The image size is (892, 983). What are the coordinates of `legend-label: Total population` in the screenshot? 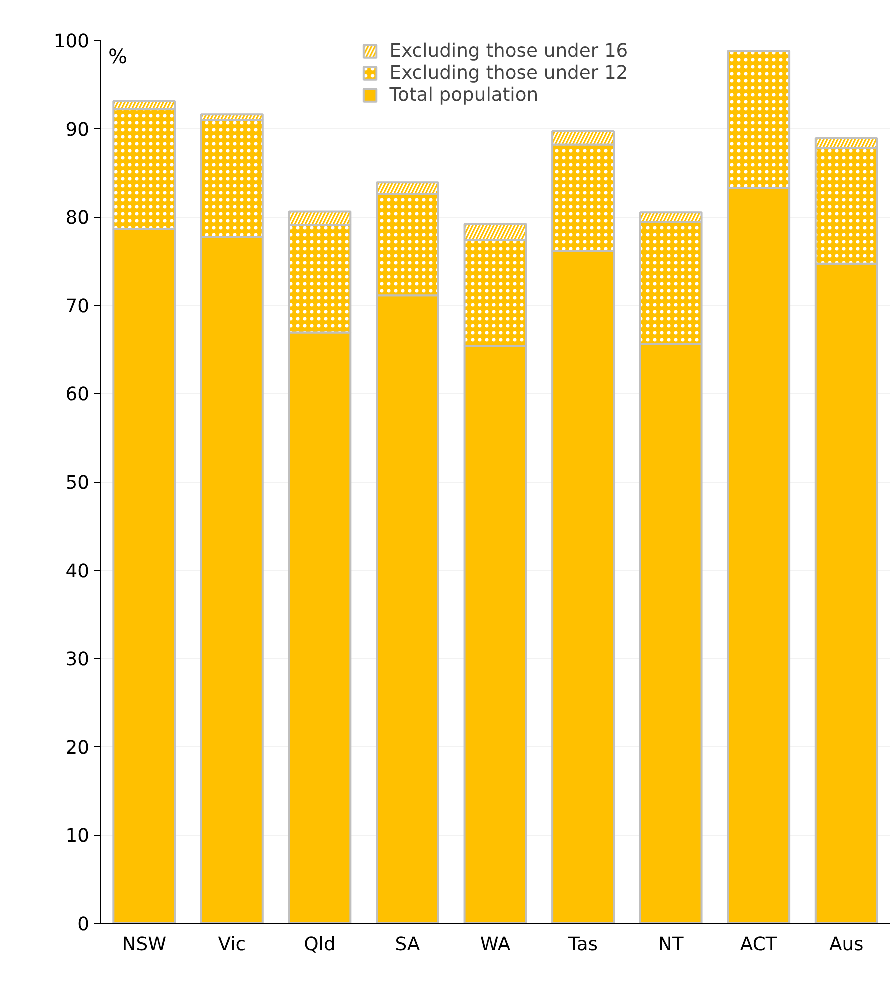 It's located at (464, 95).